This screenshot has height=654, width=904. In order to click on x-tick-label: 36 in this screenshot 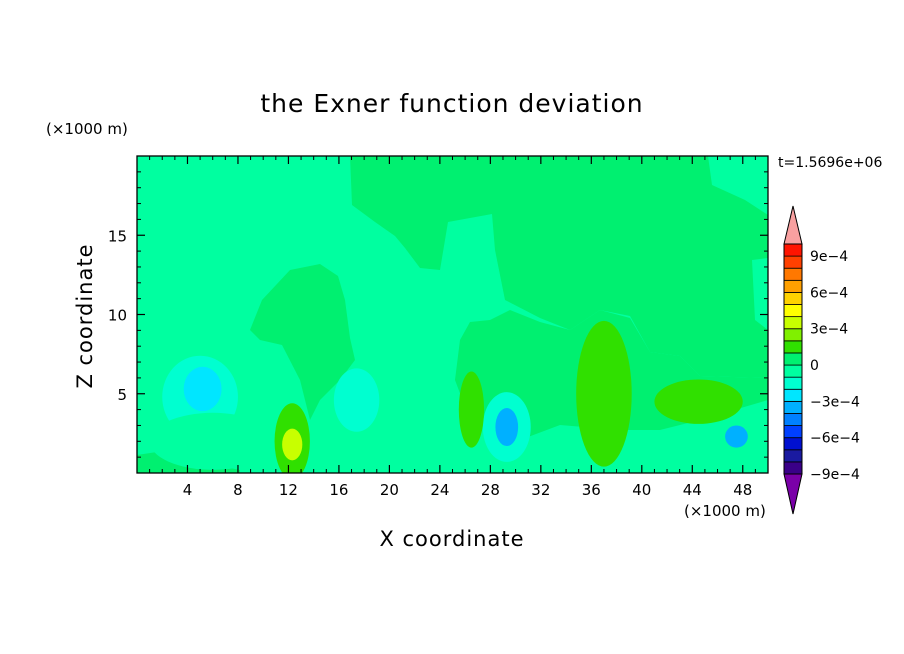, I will do `click(591, 490)`.